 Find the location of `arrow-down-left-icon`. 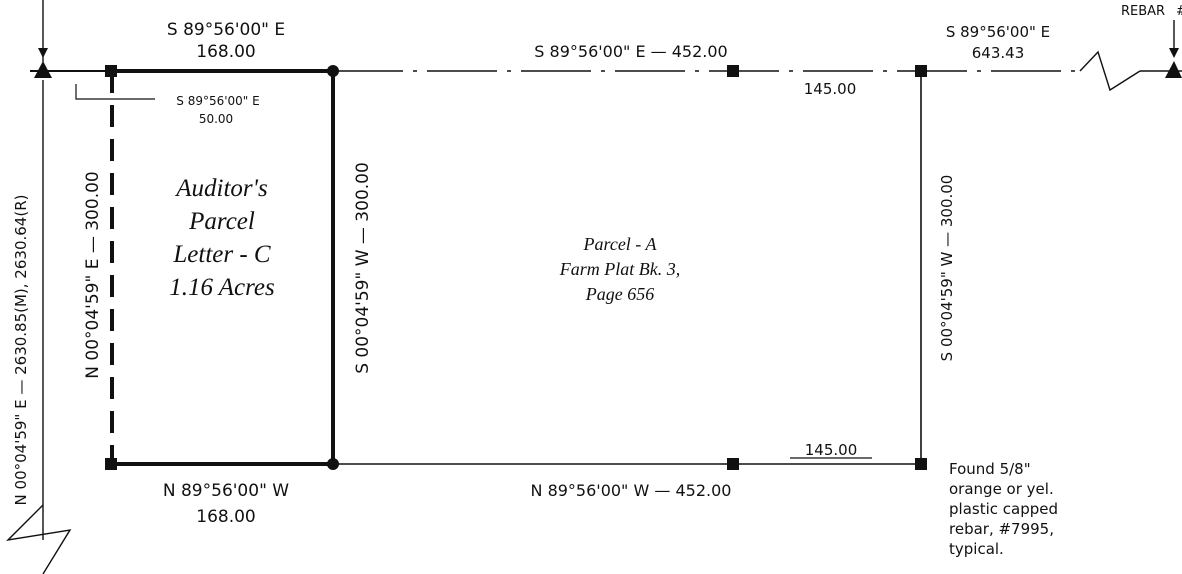

arrow-down-left-icon is located at coordinates (43, 53).